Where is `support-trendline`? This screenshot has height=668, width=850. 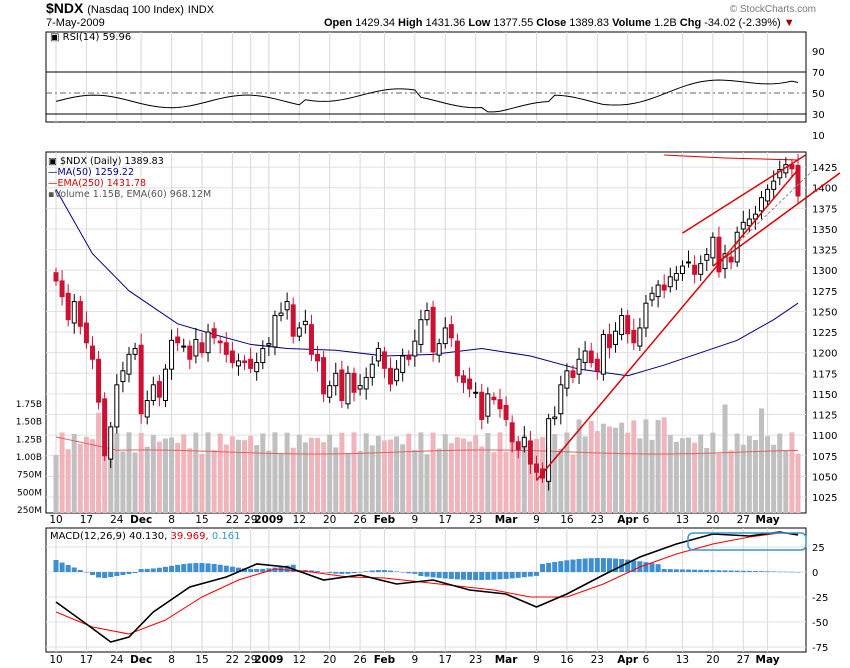 support-trendline is located at coordinates (667, 325).